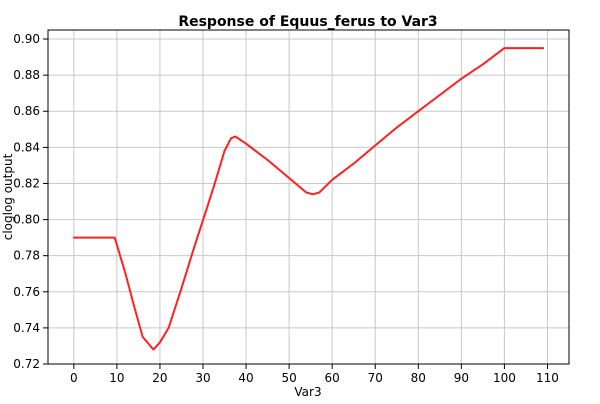  What do you see at coordinates (159, 378) in the screenshot?
I see `x-tick-label: 20` at bounding box center [159, 378].